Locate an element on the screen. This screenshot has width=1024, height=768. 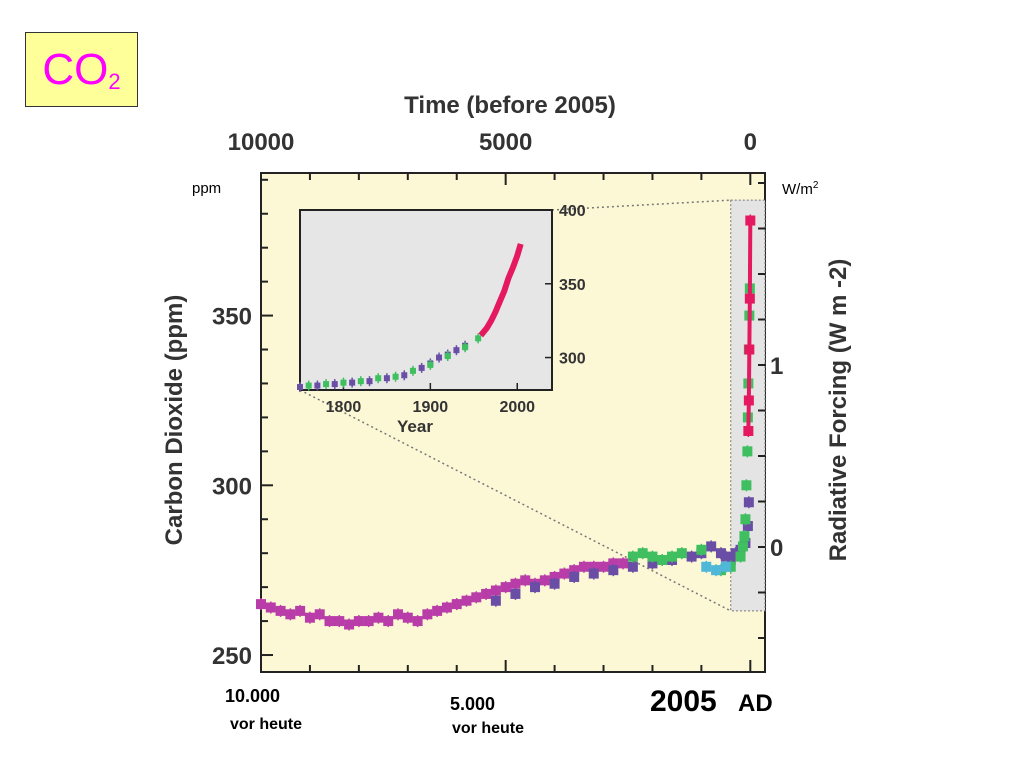
series-line-red is located at coordinates (749, 326).